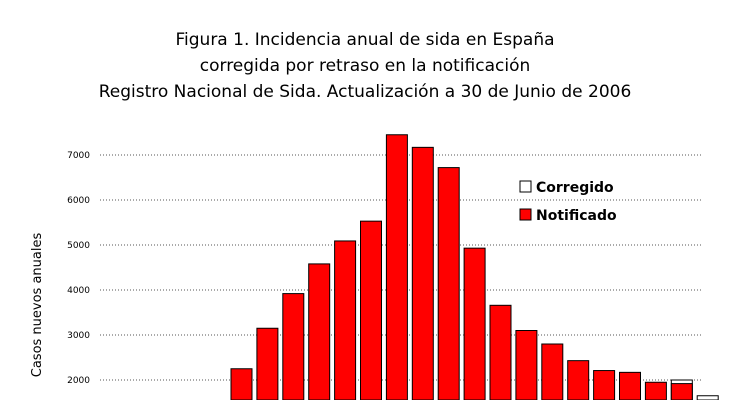  Describe the element at coordinates (78, 201) in the screenshot. I see `y-tick-label: 6000` at that location.